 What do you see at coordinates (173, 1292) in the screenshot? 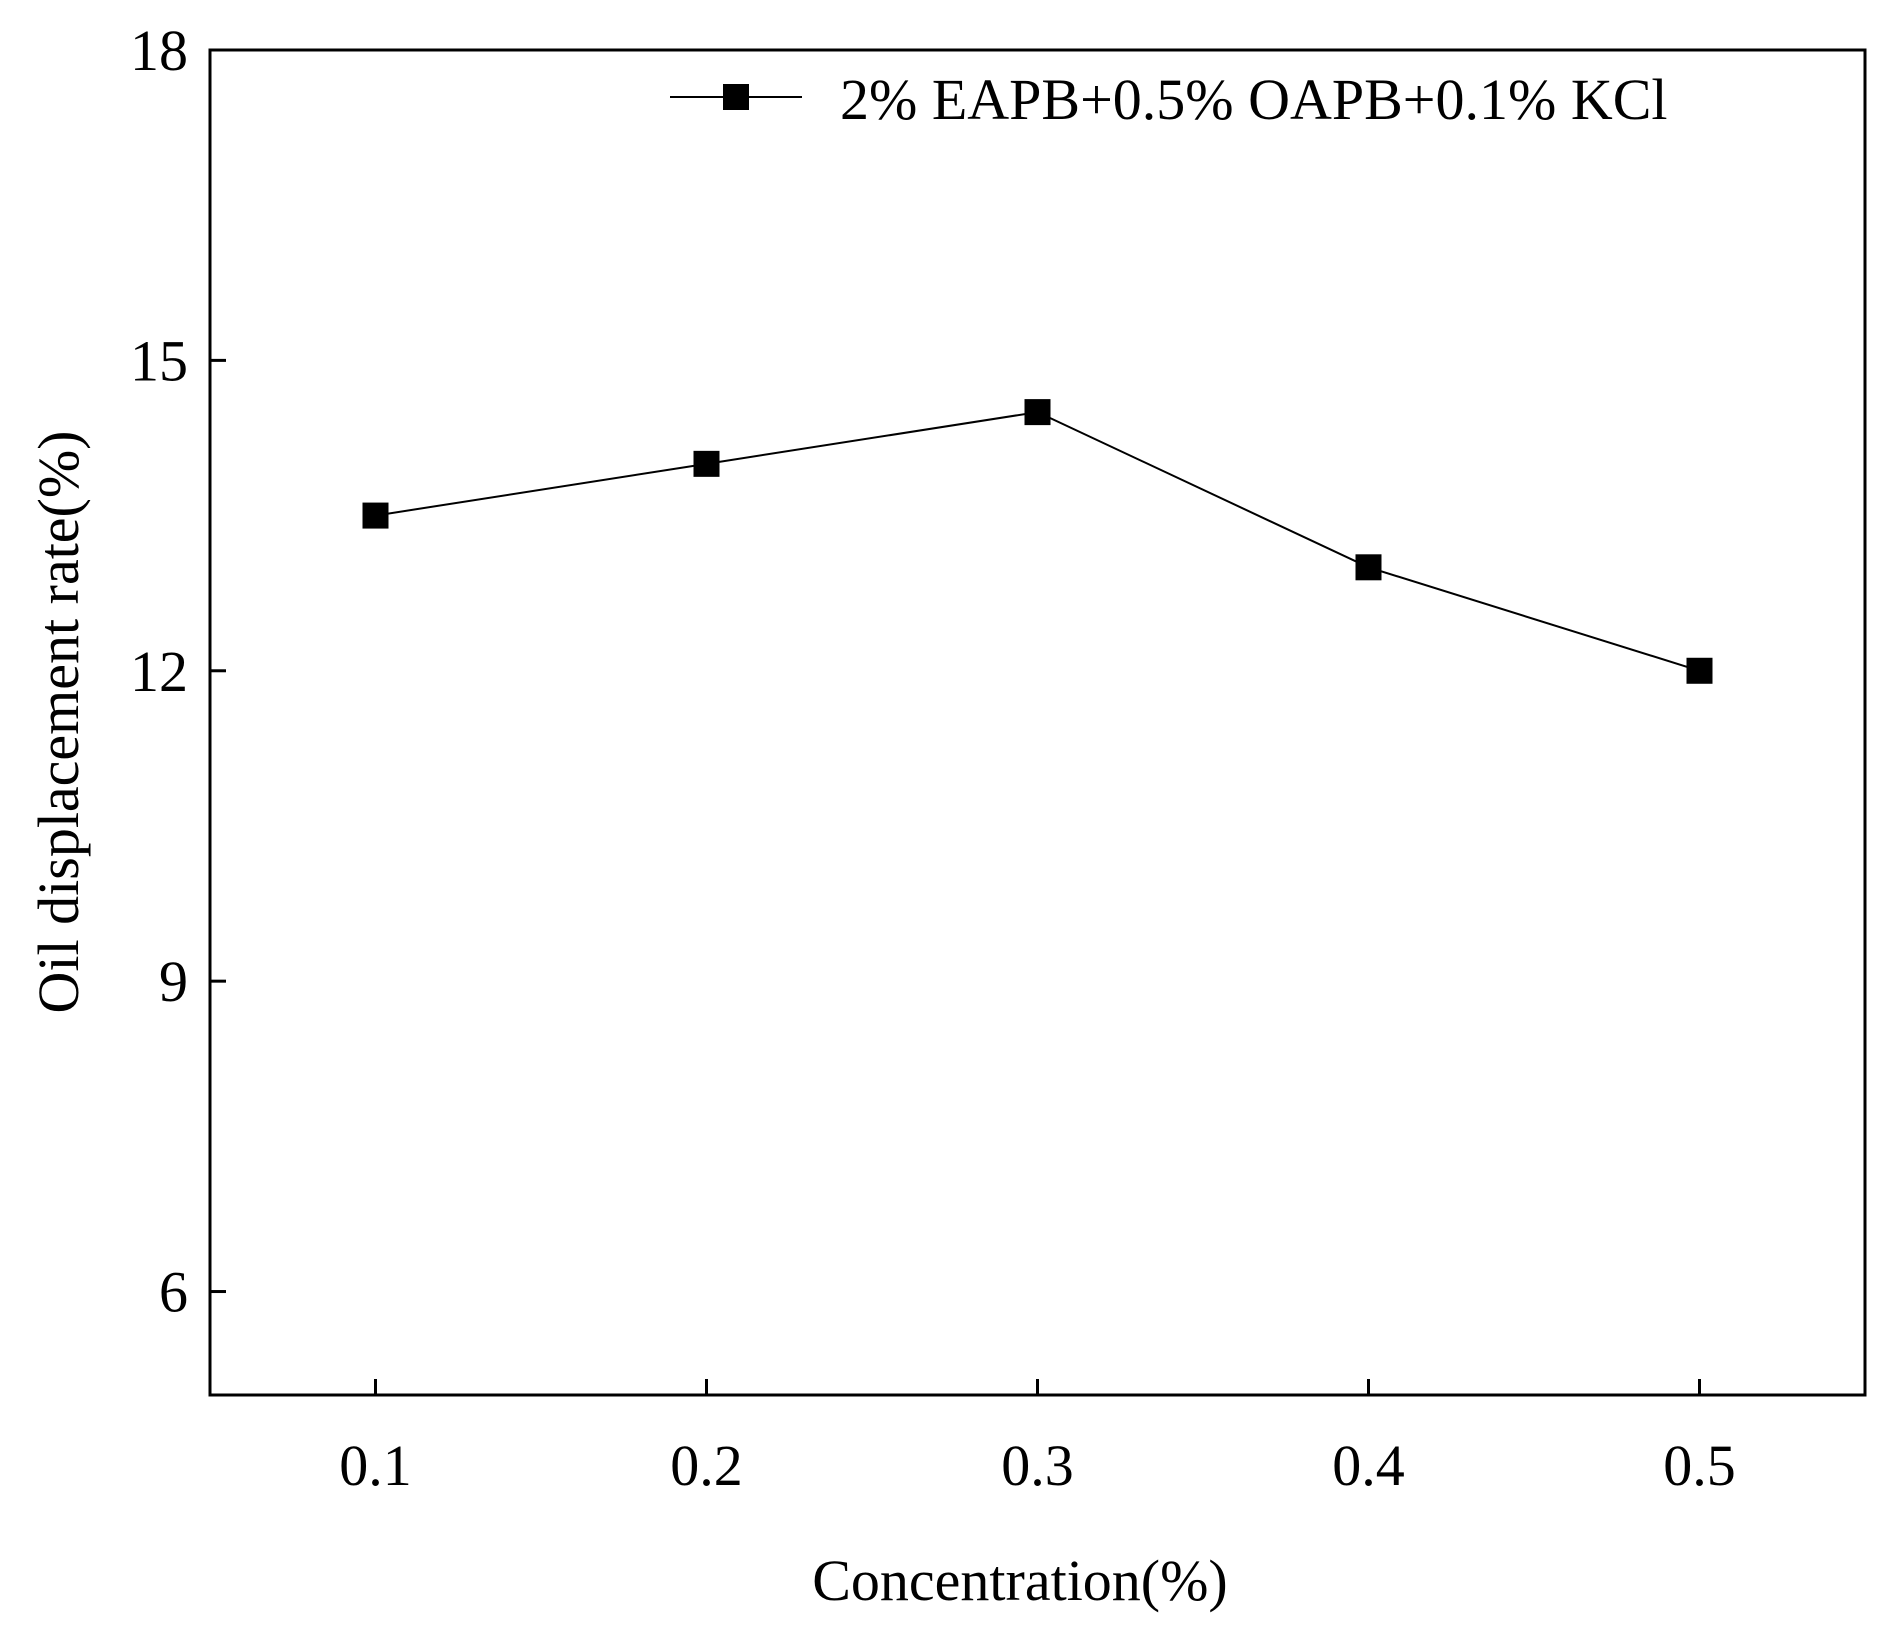
I see `y-tick-label: 6` at bounding box center [173, 1292].